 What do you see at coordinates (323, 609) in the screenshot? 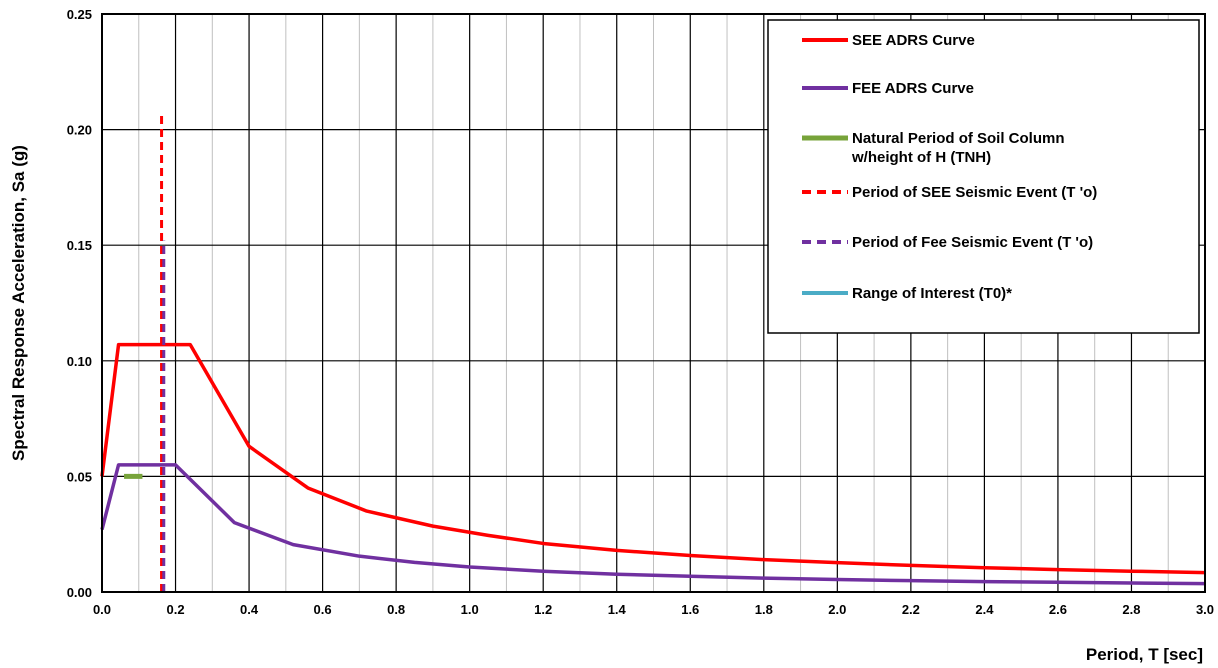
I see `x-tick-label: 0.6` at bounding box center [323, 609].